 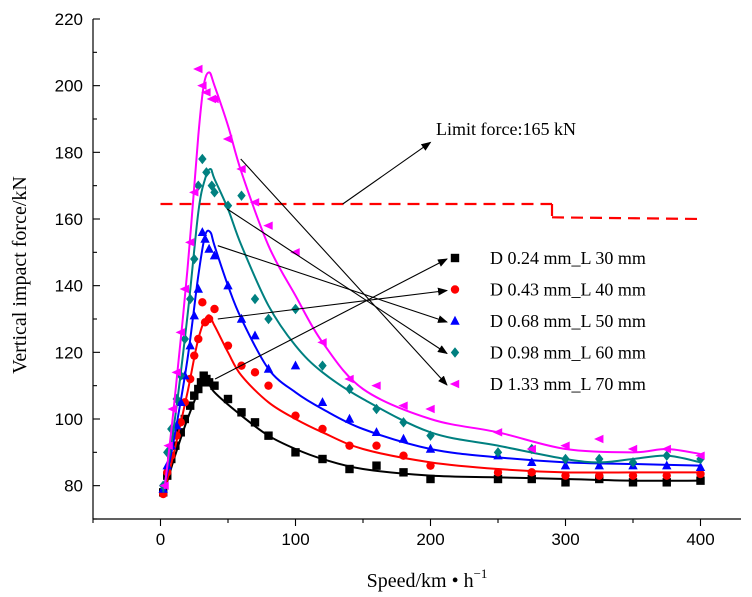 I want to click on x-axis-title-text: Speed/km • h, so click(x=420, y=581).